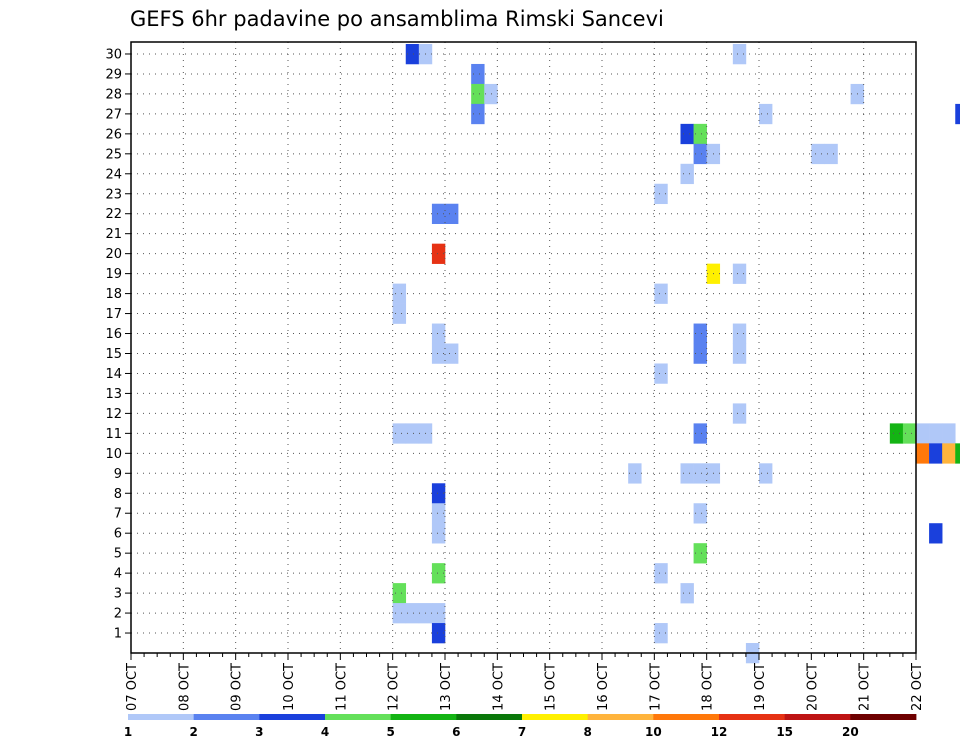 The height and width of the screenshot is (742, 960). I want to click on x-tick-label: 10 OCT, so click(289, 687).